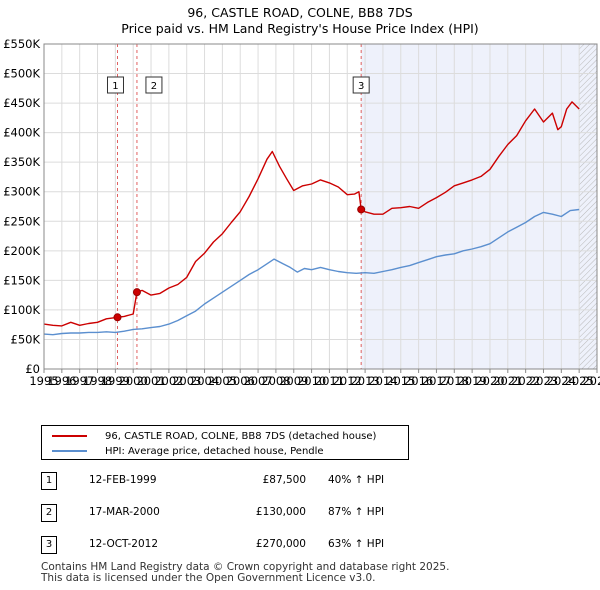  I want to click on sale-price: £270,000, so click(280, 544).